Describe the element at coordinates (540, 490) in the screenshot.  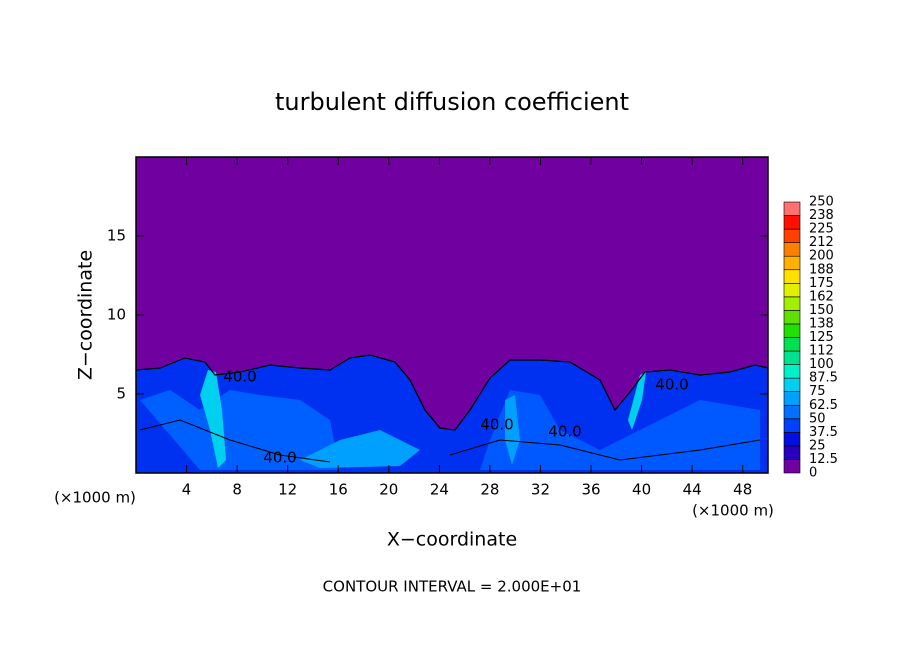
I see `x-tick-label: 32` at that location.